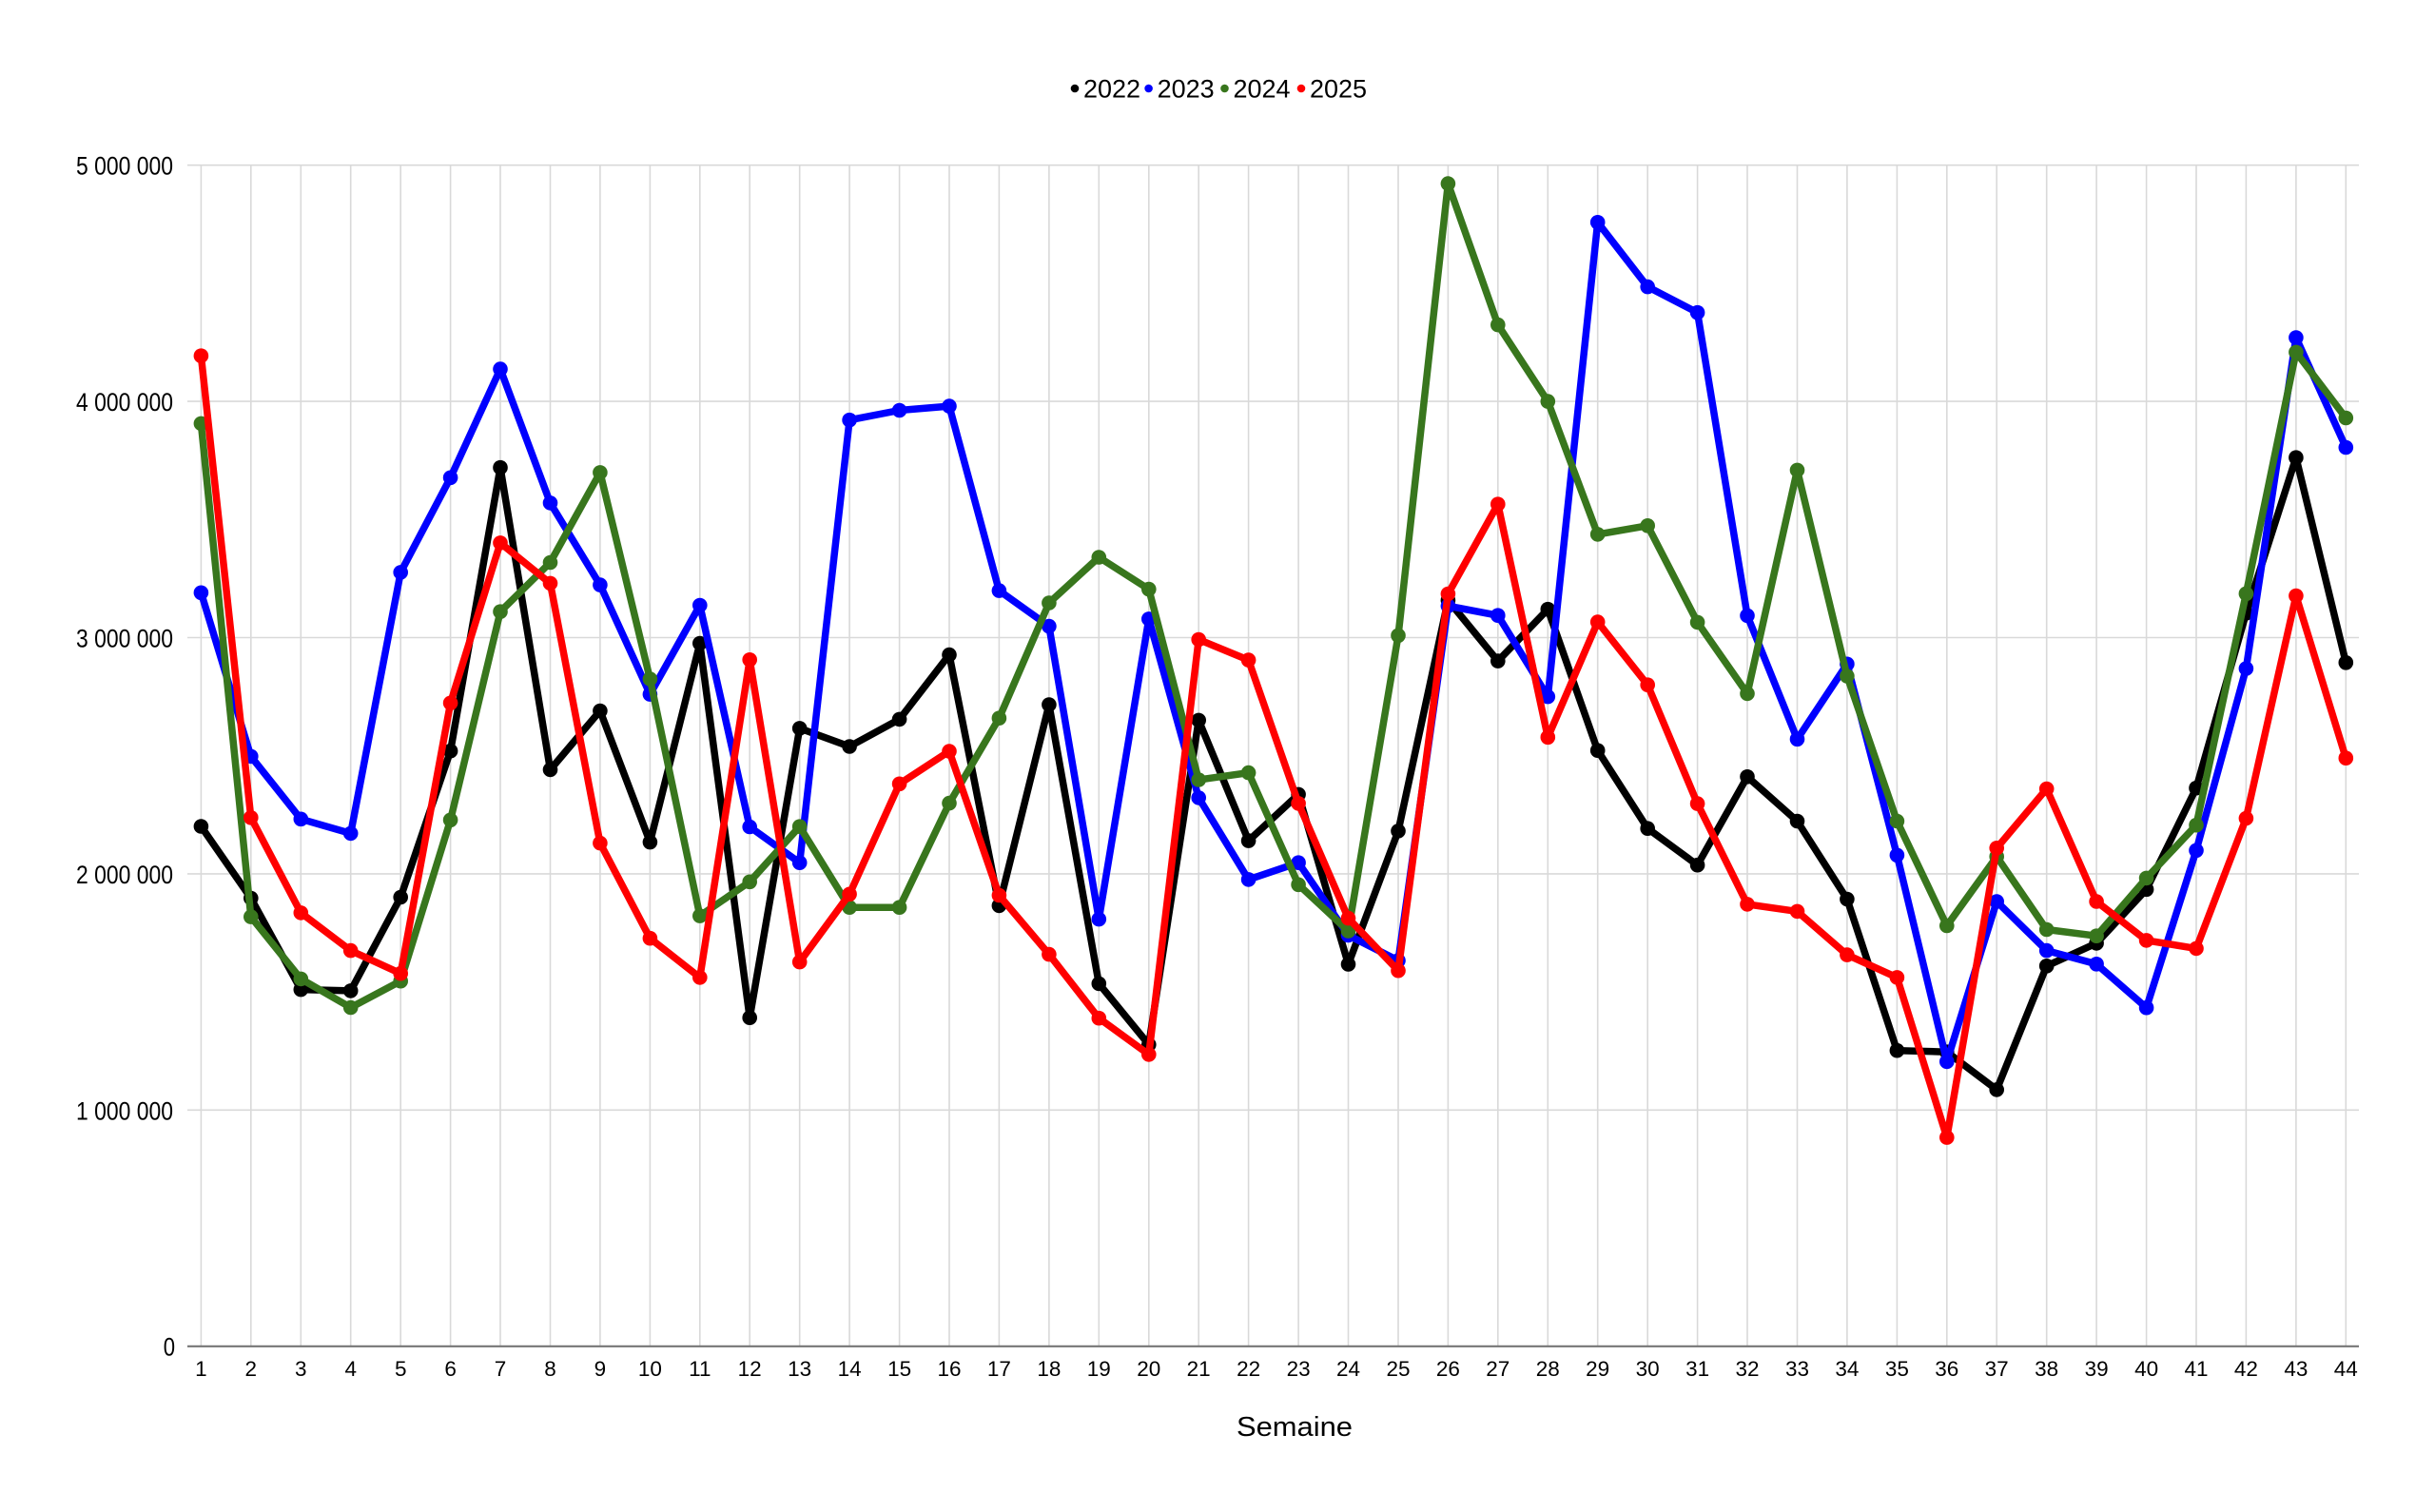 The image size is (2435, 1512). Describe the element at coordinates (1148, 1369) in the screenshot. I see `svg-text: 20` at that location.